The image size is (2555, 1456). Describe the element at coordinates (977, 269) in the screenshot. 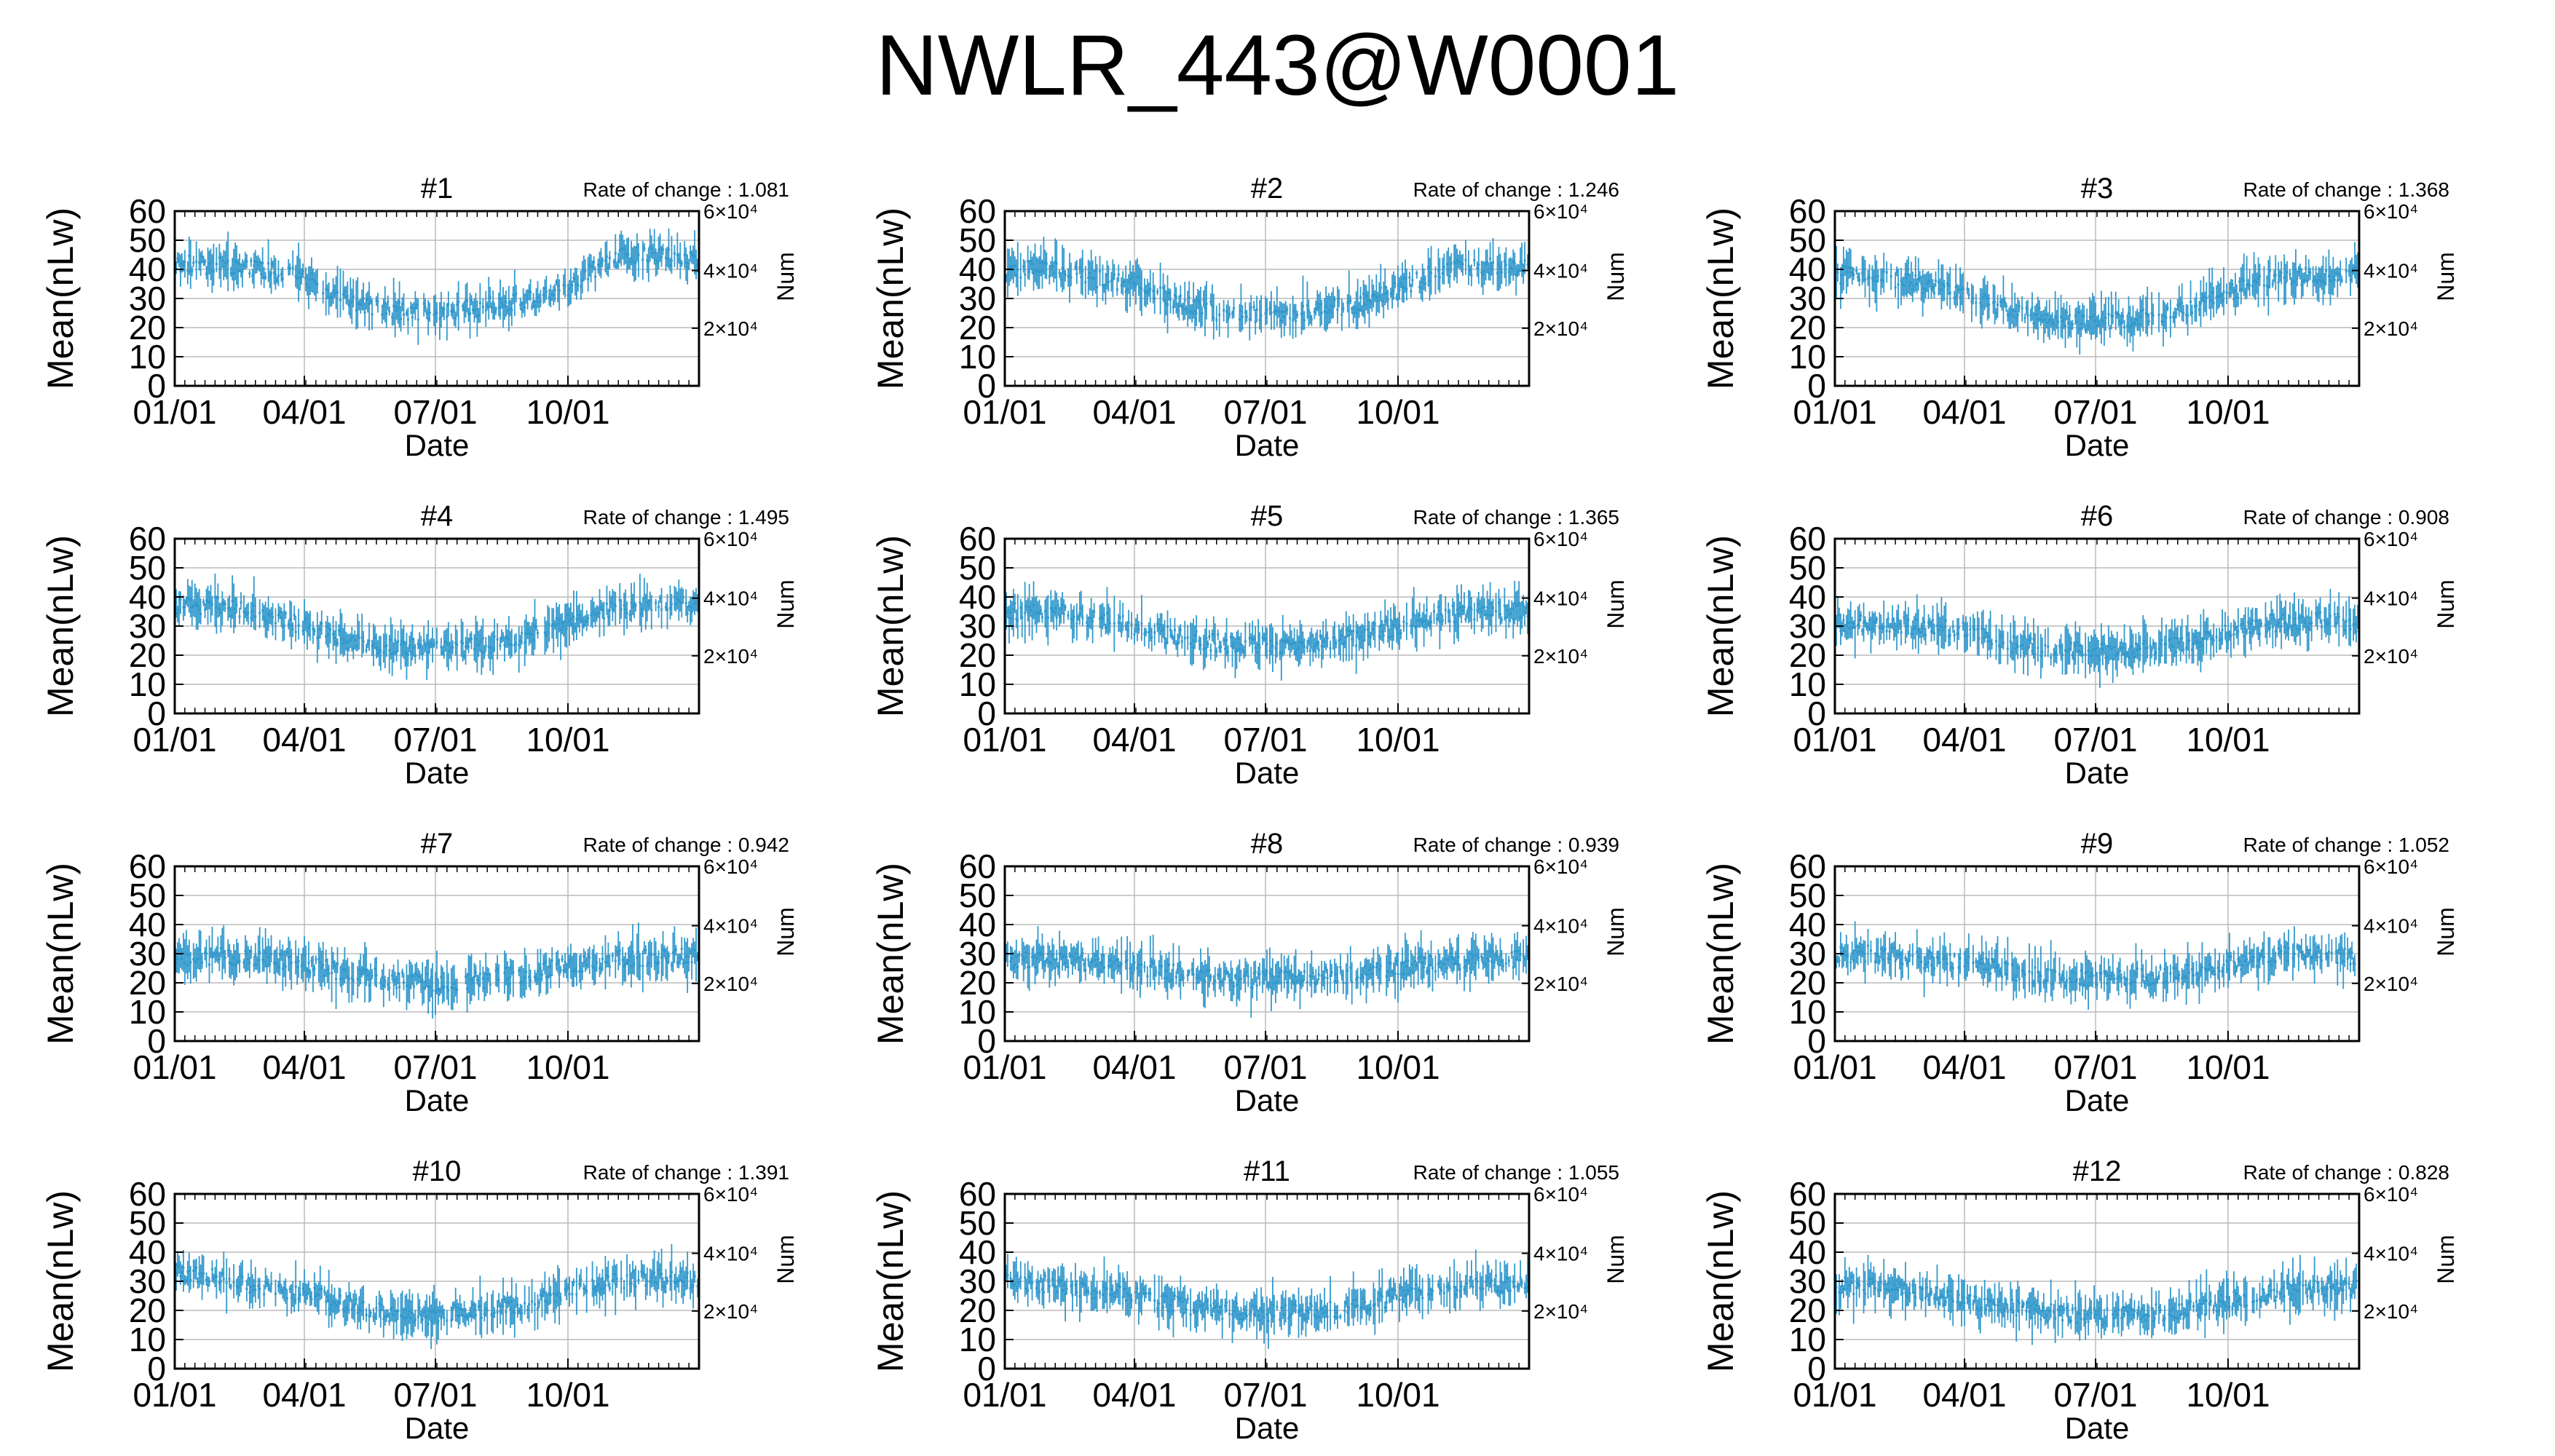

I see `y-tick-label: 40` at that location.